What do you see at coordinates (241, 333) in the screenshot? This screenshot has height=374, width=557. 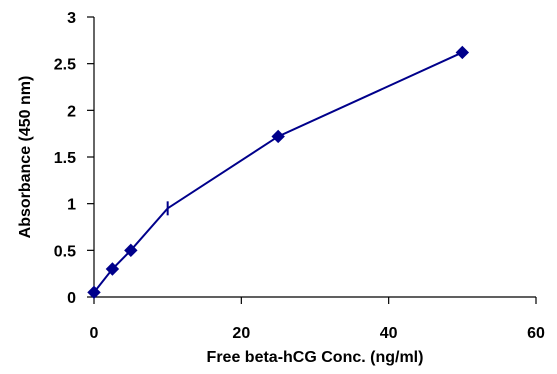 I see `x-tick-label: 20` at bounding box center [241, 333].